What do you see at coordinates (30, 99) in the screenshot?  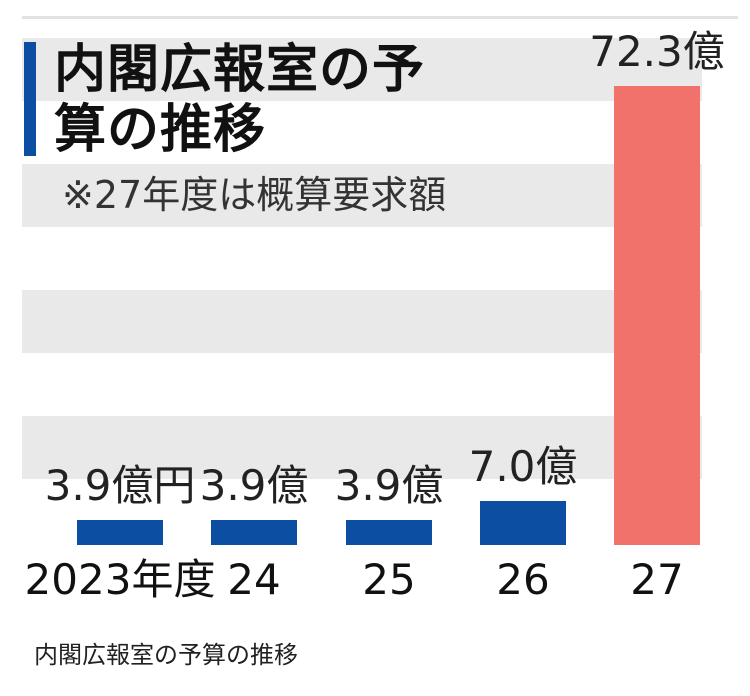 I see `title-accent-bar` at bounding box center [30, 99].